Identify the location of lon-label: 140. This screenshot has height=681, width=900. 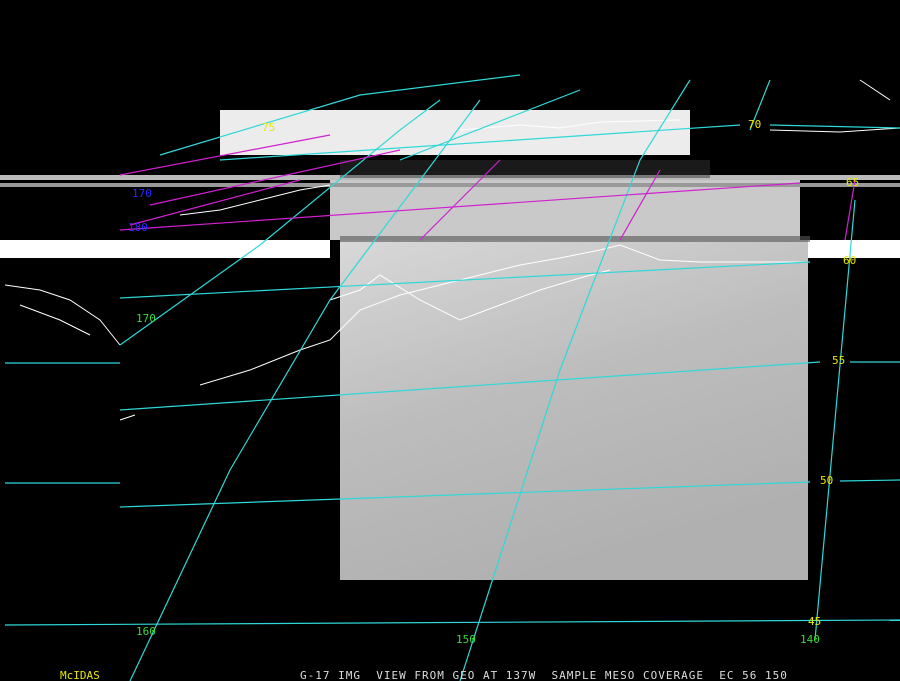
(810, 639).